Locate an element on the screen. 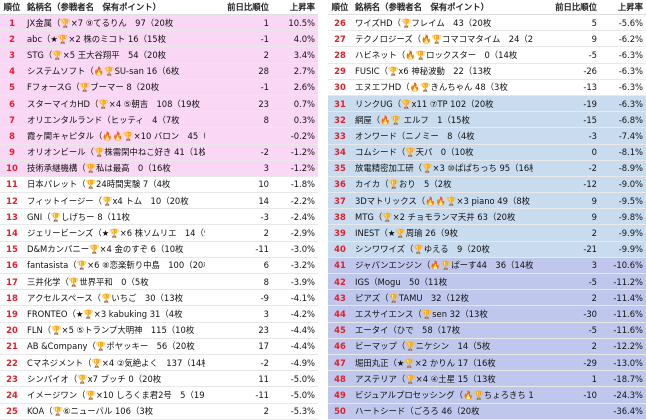 This screenshot has height=420, width=646. table-row: 3 STG（🏆×5 王大谷翔平 54（20枚 2 3.4% is located at coordinates (159, 55).